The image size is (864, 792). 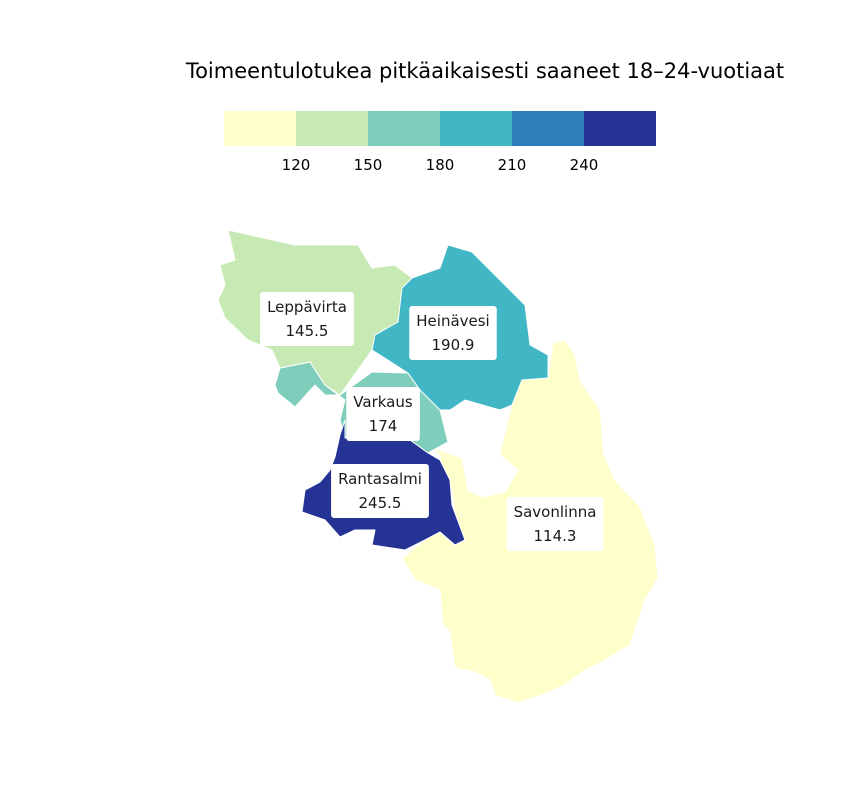 I want to click on legend: 120 150 180 210 240, so click(x=440, y=142).